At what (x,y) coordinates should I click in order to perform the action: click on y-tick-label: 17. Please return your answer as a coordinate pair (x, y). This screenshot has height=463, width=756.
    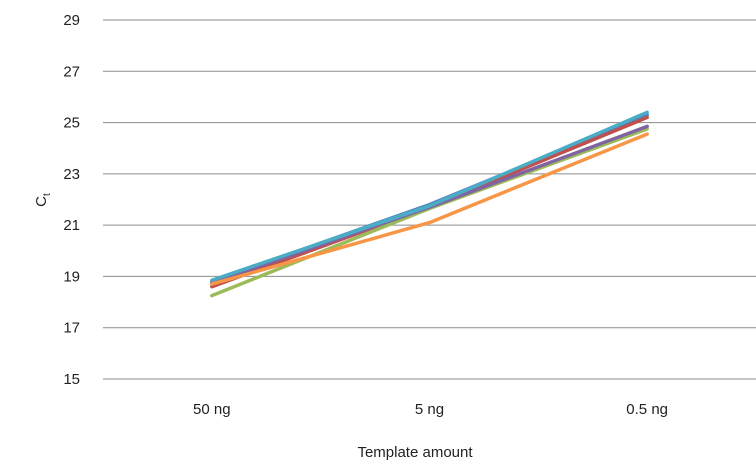
    Looking at the image, I should click on (71, 328).